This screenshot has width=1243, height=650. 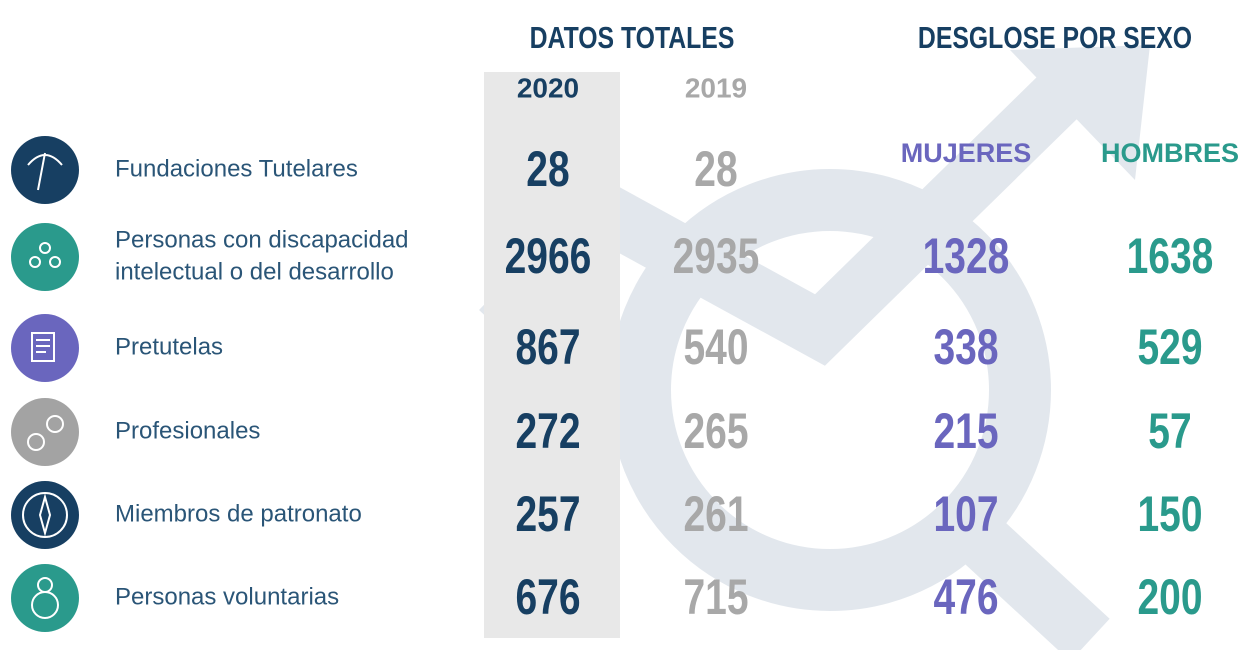 I want to click on row-value: 257, so click(x=547, y=513).